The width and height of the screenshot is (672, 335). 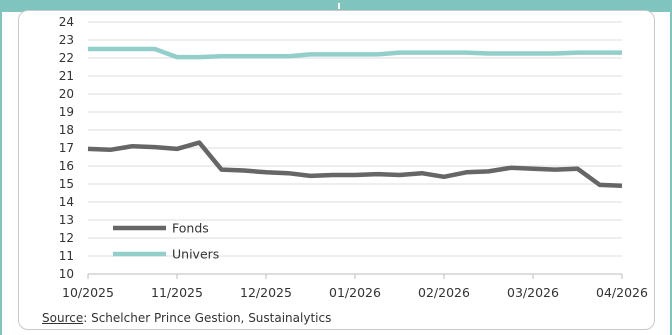 What do you see at coordinates (66, 22) in the screenshot?
I see `y-tick-label: 24` at bounding box center [66, 22].